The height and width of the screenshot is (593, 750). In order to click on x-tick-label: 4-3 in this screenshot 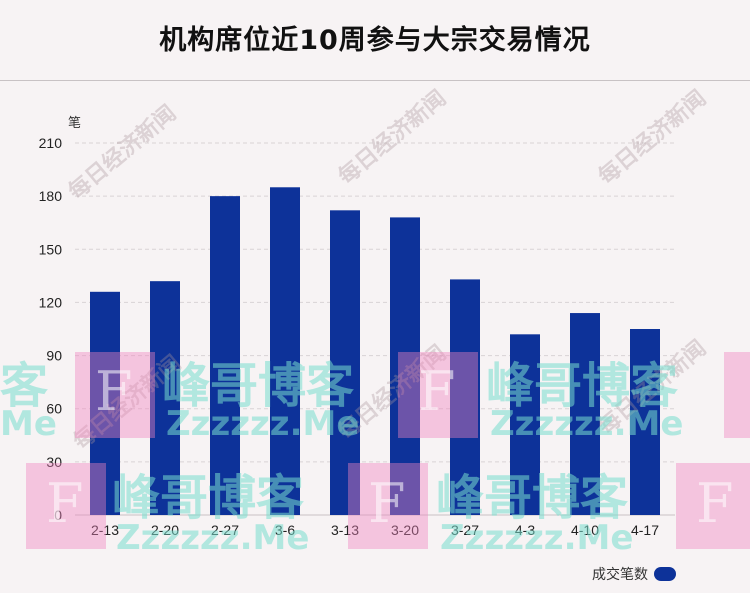, I will do `click(525, 530)`.